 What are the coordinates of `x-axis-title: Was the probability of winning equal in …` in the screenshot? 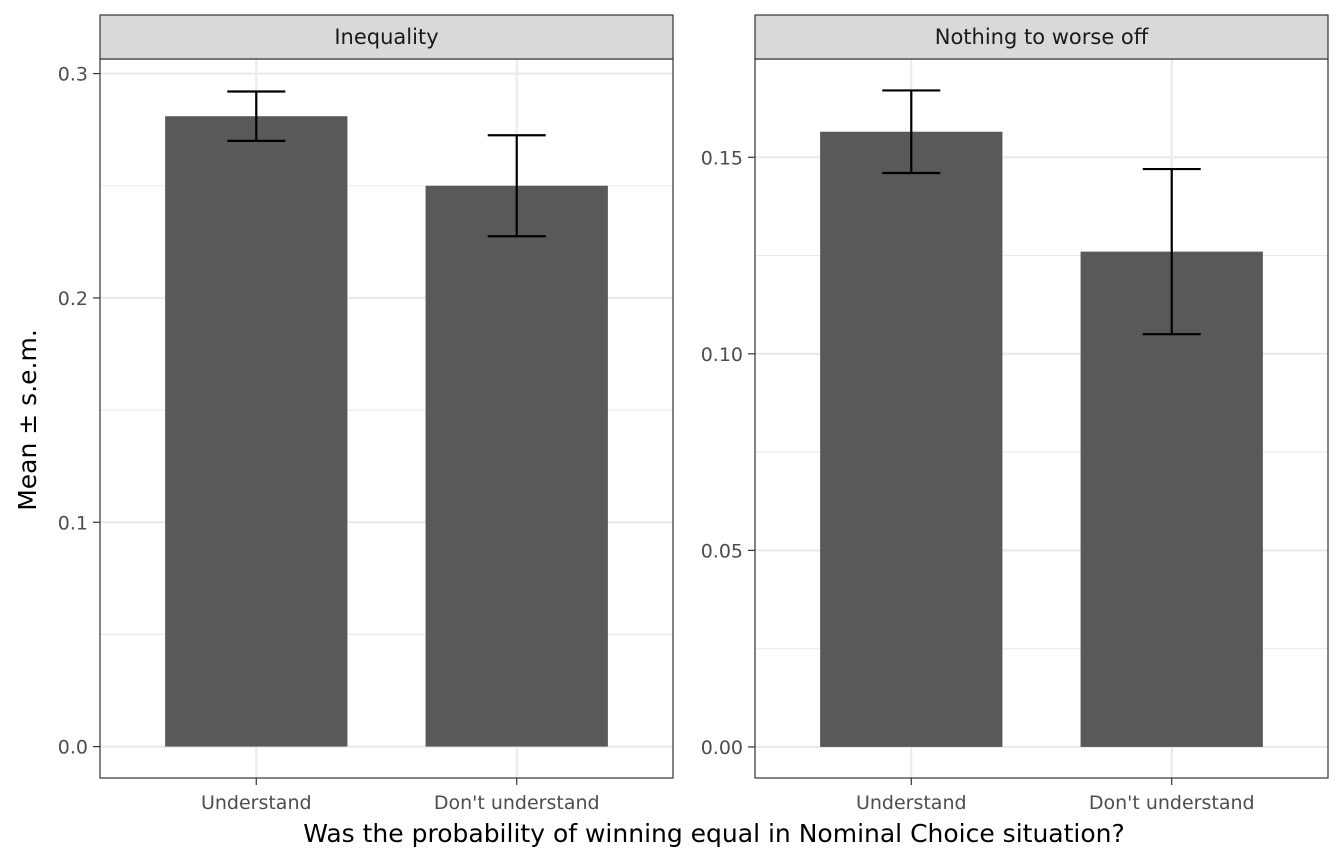 It's located at (714, 833).